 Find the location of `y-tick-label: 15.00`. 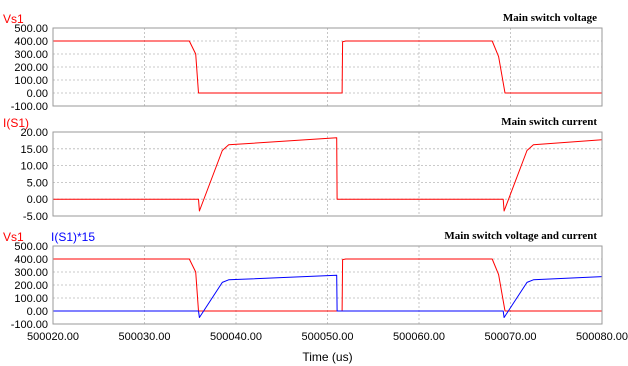

y-tick-label: 15.00 is located at coordinates (34, 150).